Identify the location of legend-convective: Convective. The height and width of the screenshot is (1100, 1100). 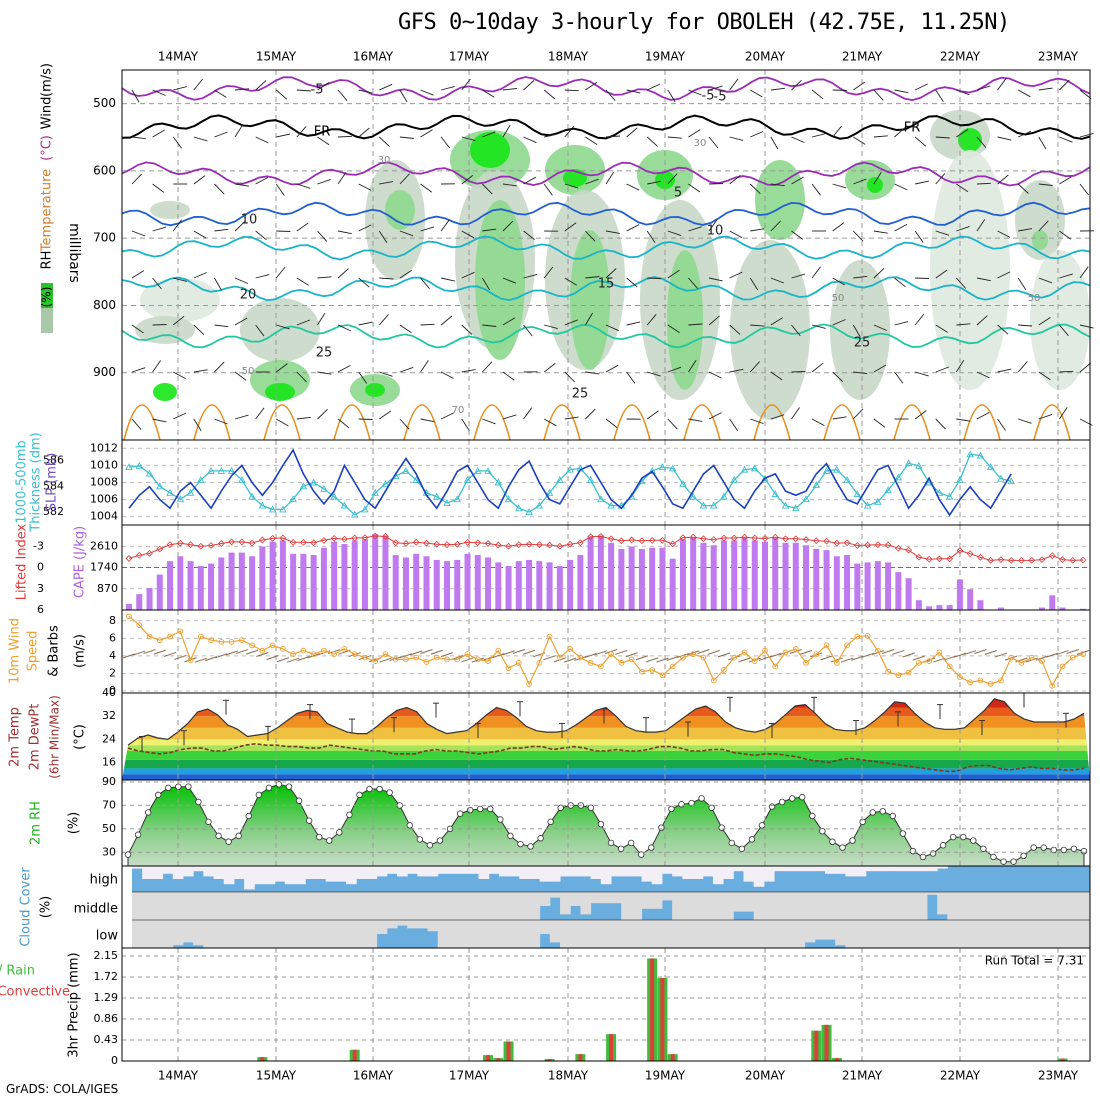
(35, 992).